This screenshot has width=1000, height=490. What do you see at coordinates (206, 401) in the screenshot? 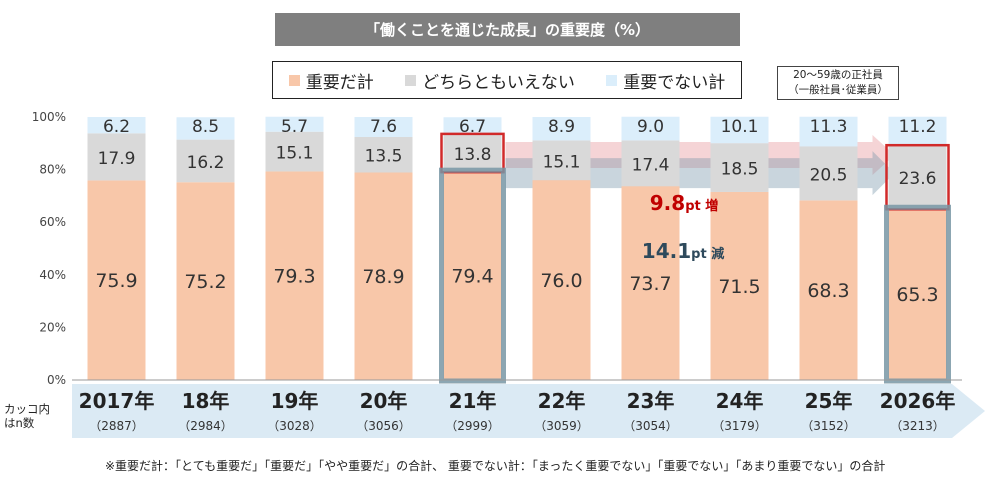
I see `x-tick-label: 18年` at bounding box center [206, 401].